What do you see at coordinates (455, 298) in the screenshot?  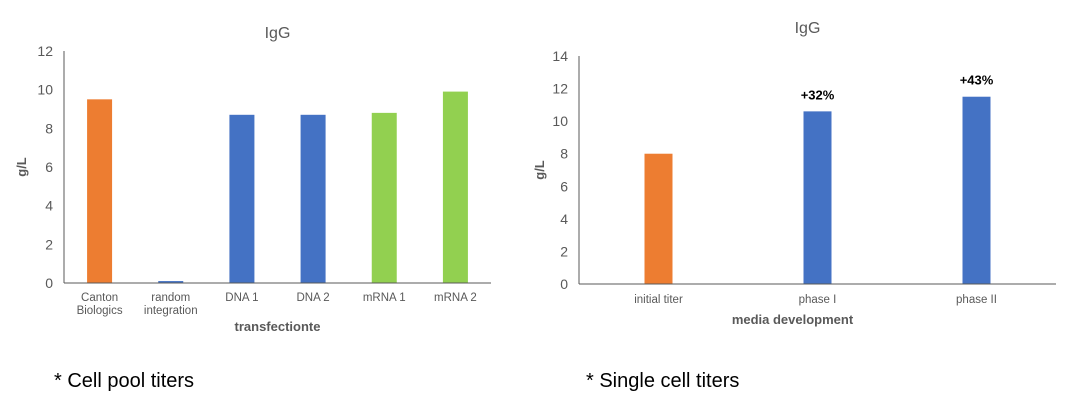 I see `x-tick-label: mRNA 2` at bounding box center [455, 298].